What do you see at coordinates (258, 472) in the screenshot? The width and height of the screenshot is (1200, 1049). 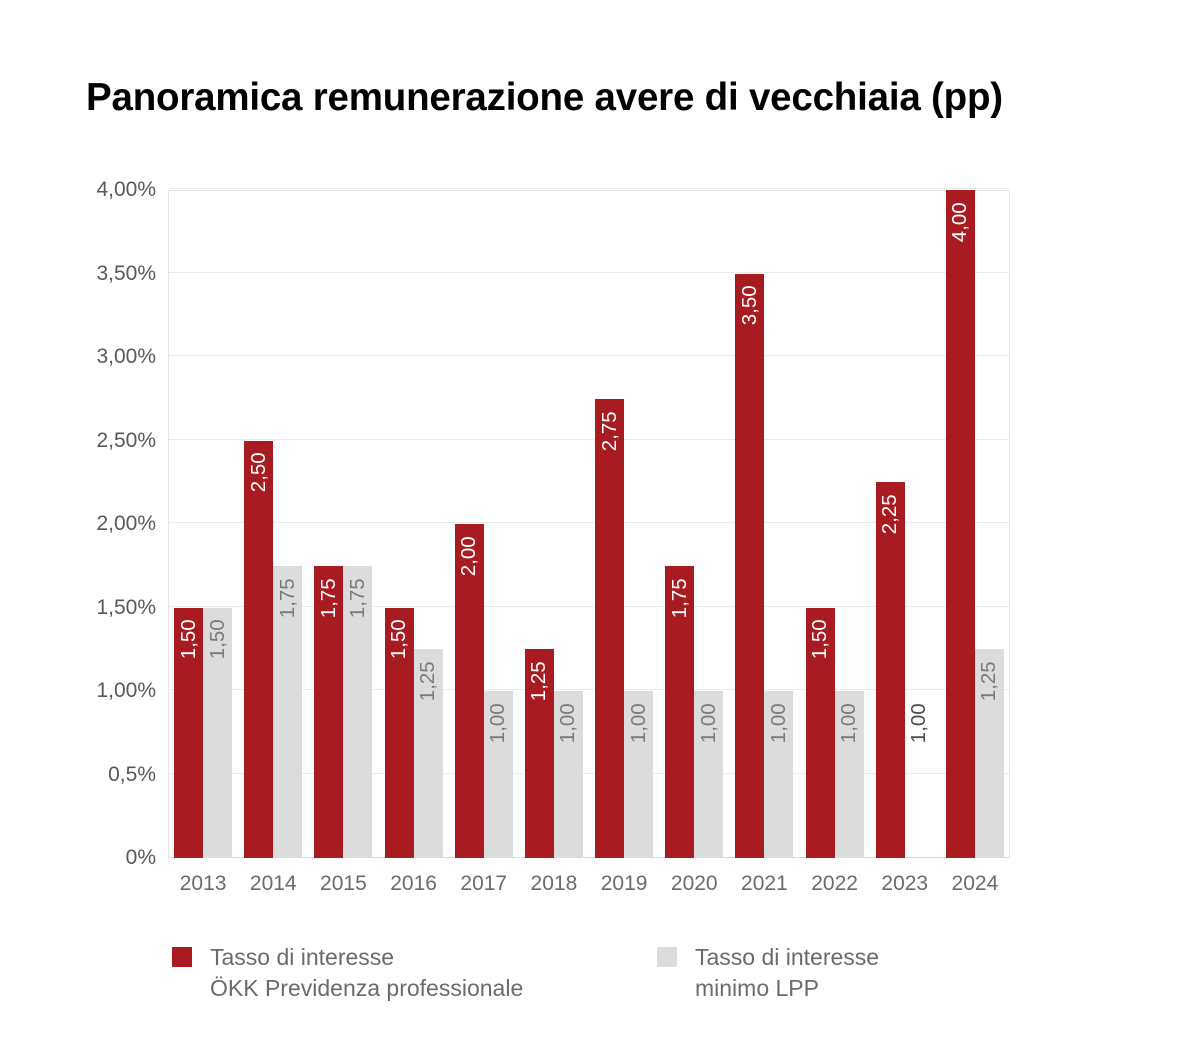 I see `bar-value-label: 2,50` at bounding box center [258, 472].